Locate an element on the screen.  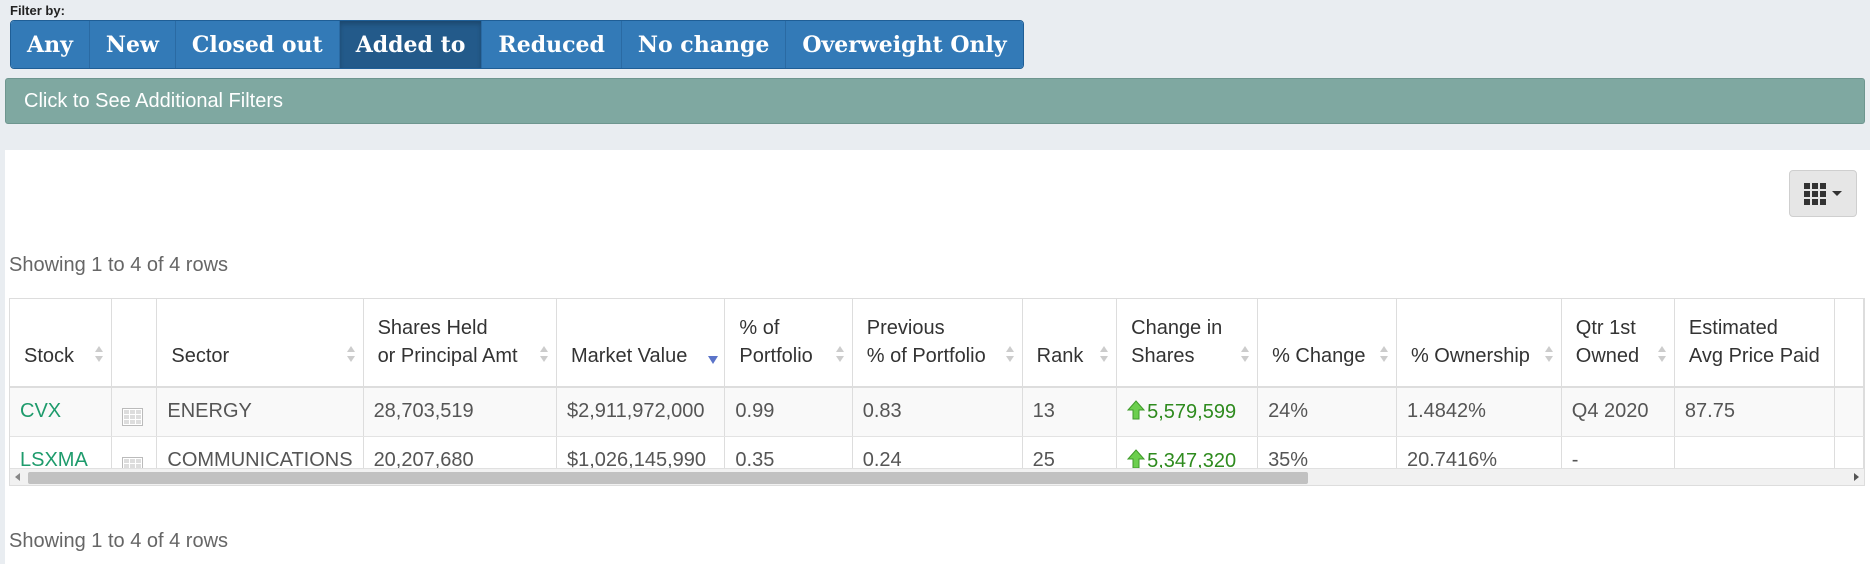
shares-cell: 28,703,519 is located at coordinates (460, 412).